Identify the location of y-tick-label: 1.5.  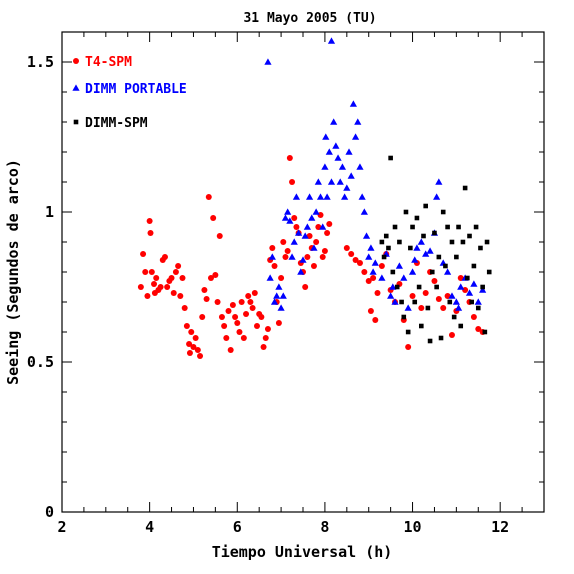
(40, 62).